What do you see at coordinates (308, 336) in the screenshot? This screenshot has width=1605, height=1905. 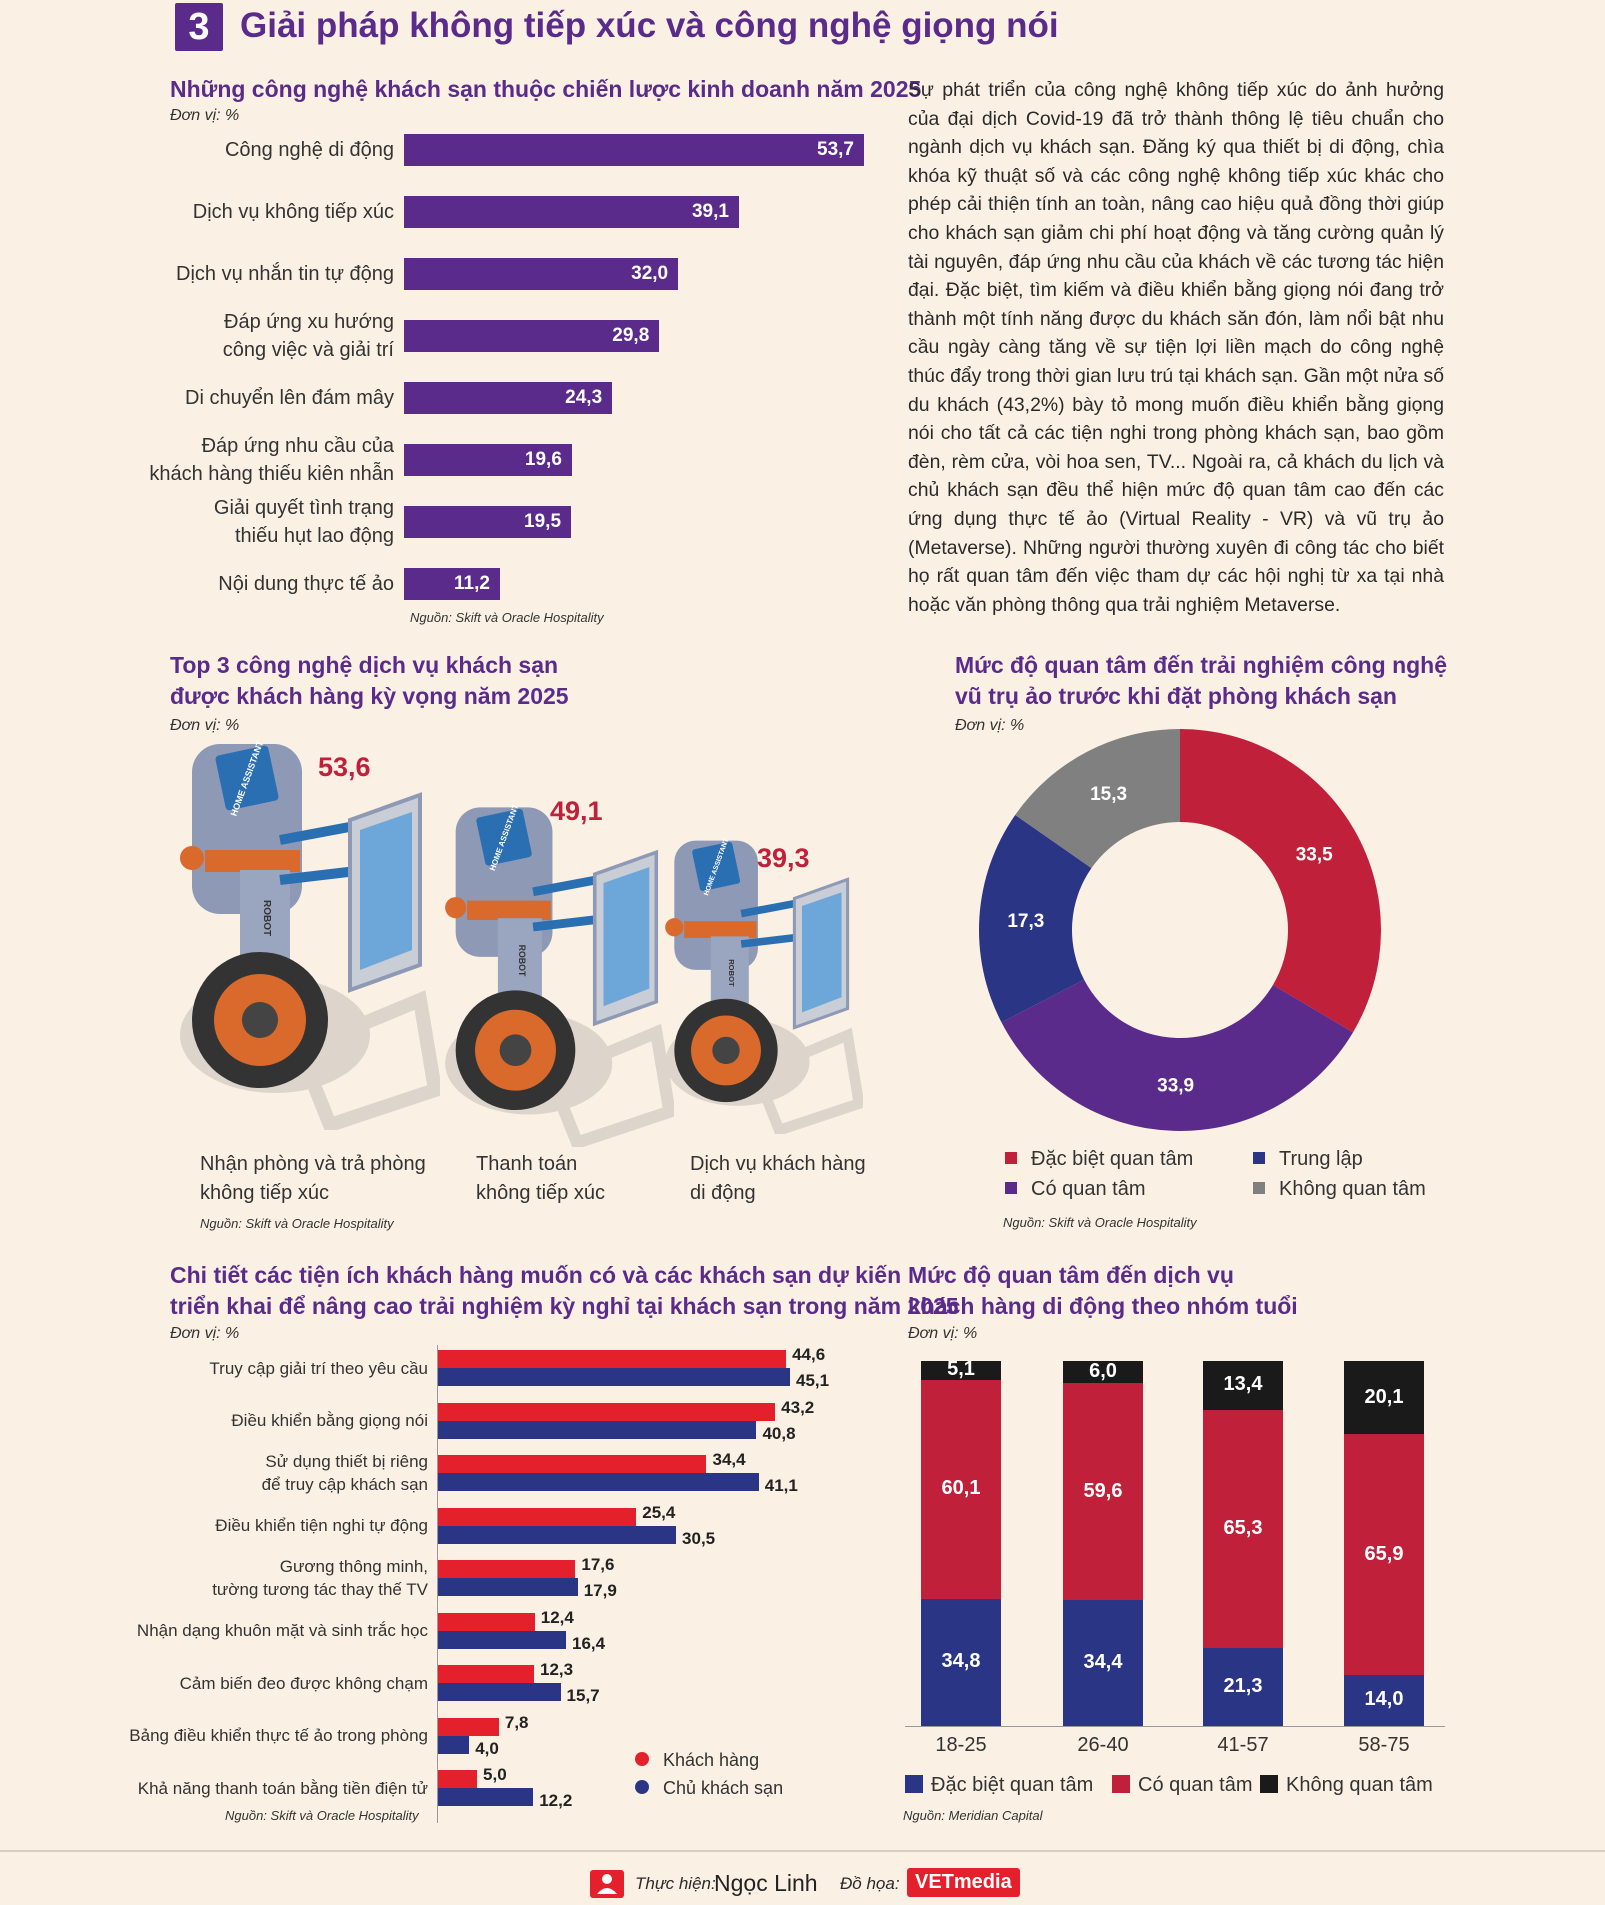 I see `chart1-category-label: Đáp ứng xu hướng công việc và giải trí` at bounding box center [308, 336].